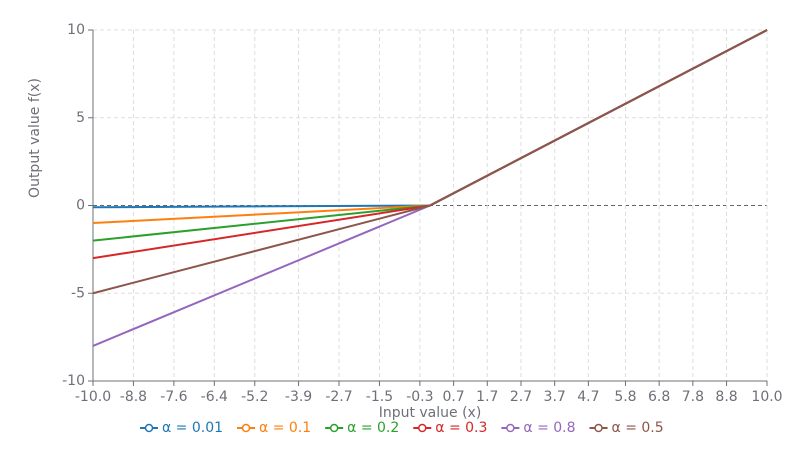  I want to click on x-tick-label: -8.8, so click(133, 397).